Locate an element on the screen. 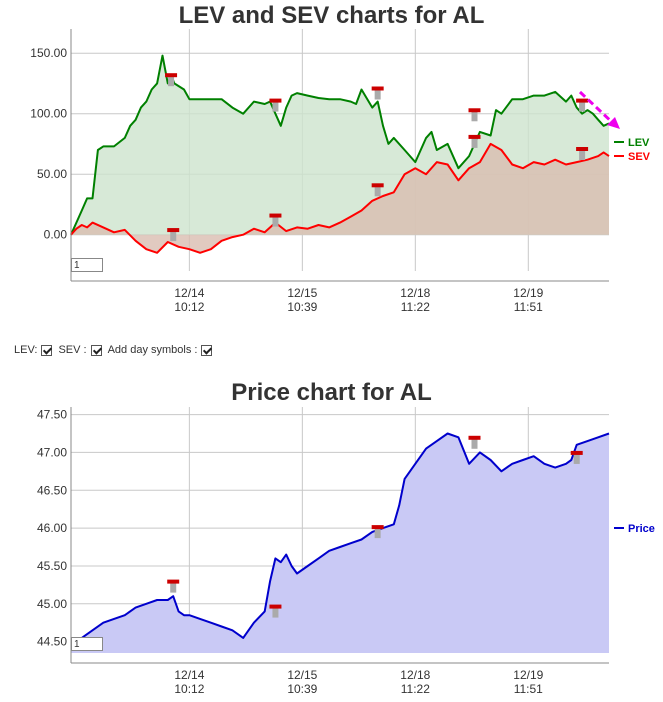 Image resolution: width=663 pixels, height=702 pixels. y-tick-label: 44.50 is located at coordinates (52, 642).